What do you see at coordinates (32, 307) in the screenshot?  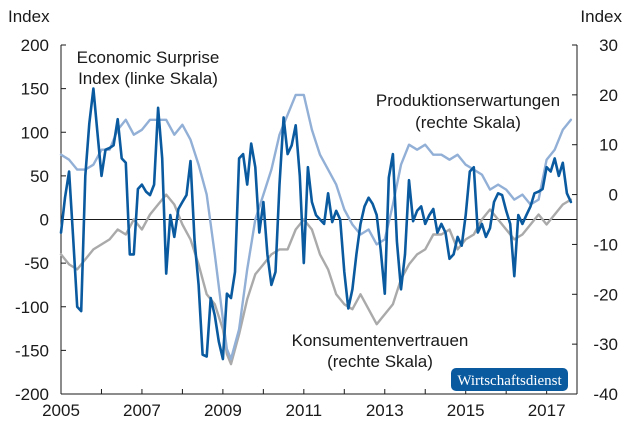 I see `left-tick-label: -100` at bounding box center [32, 307].